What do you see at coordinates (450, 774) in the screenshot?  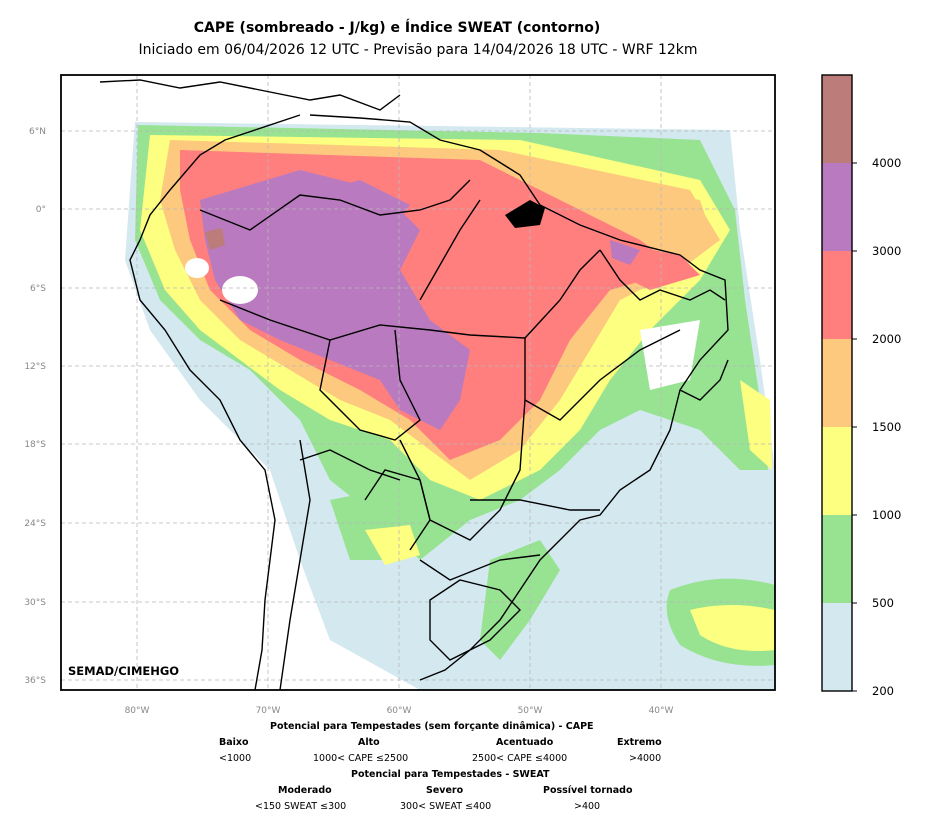 I see `sweat-legend-title: Potencial para Tempestades - SWEAT` at bounding box center [450, 774].